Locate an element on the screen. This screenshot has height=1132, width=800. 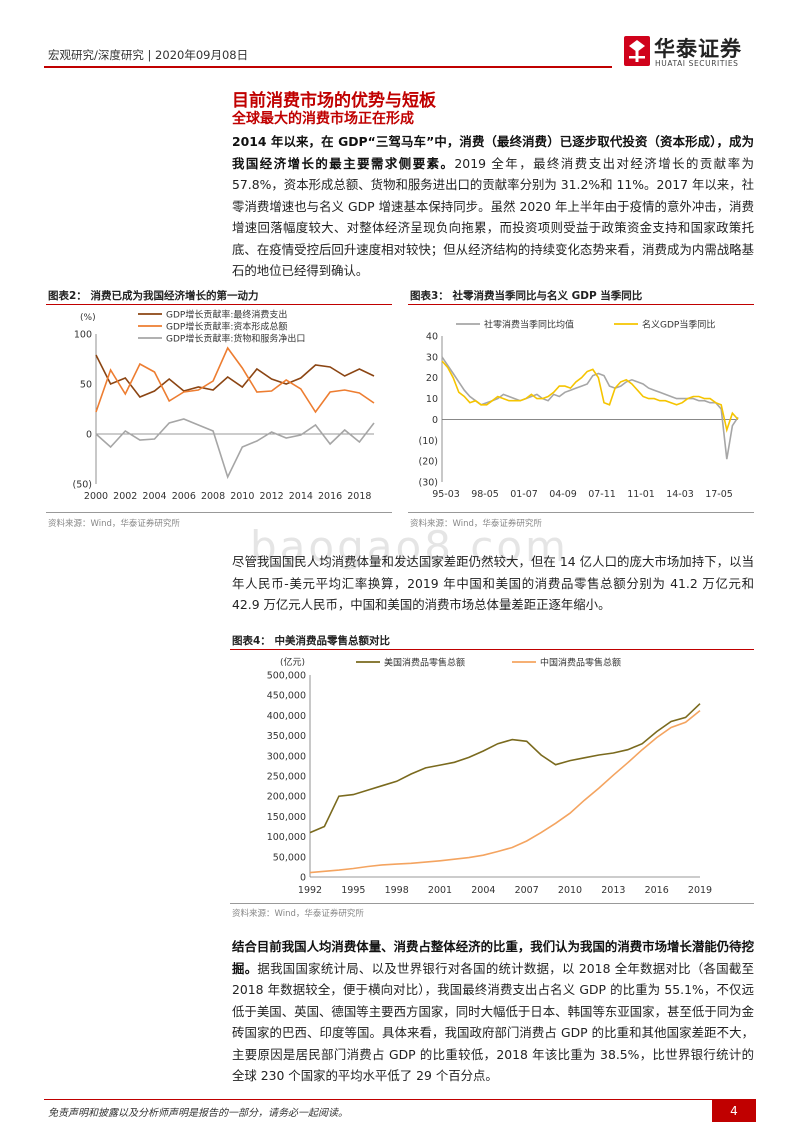
y-tick-label: 500,000 is located at coordinates (286, 676).